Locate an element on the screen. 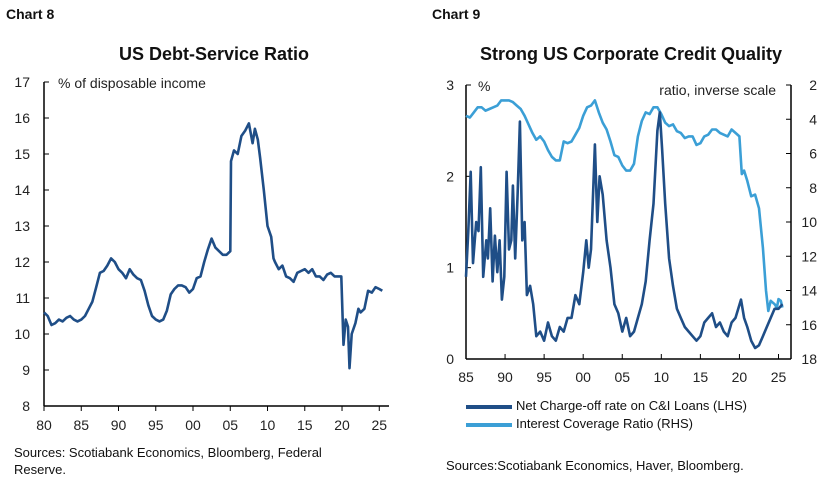  chart-8-x-tick-label: 05 is located at coordinates (230, 425).